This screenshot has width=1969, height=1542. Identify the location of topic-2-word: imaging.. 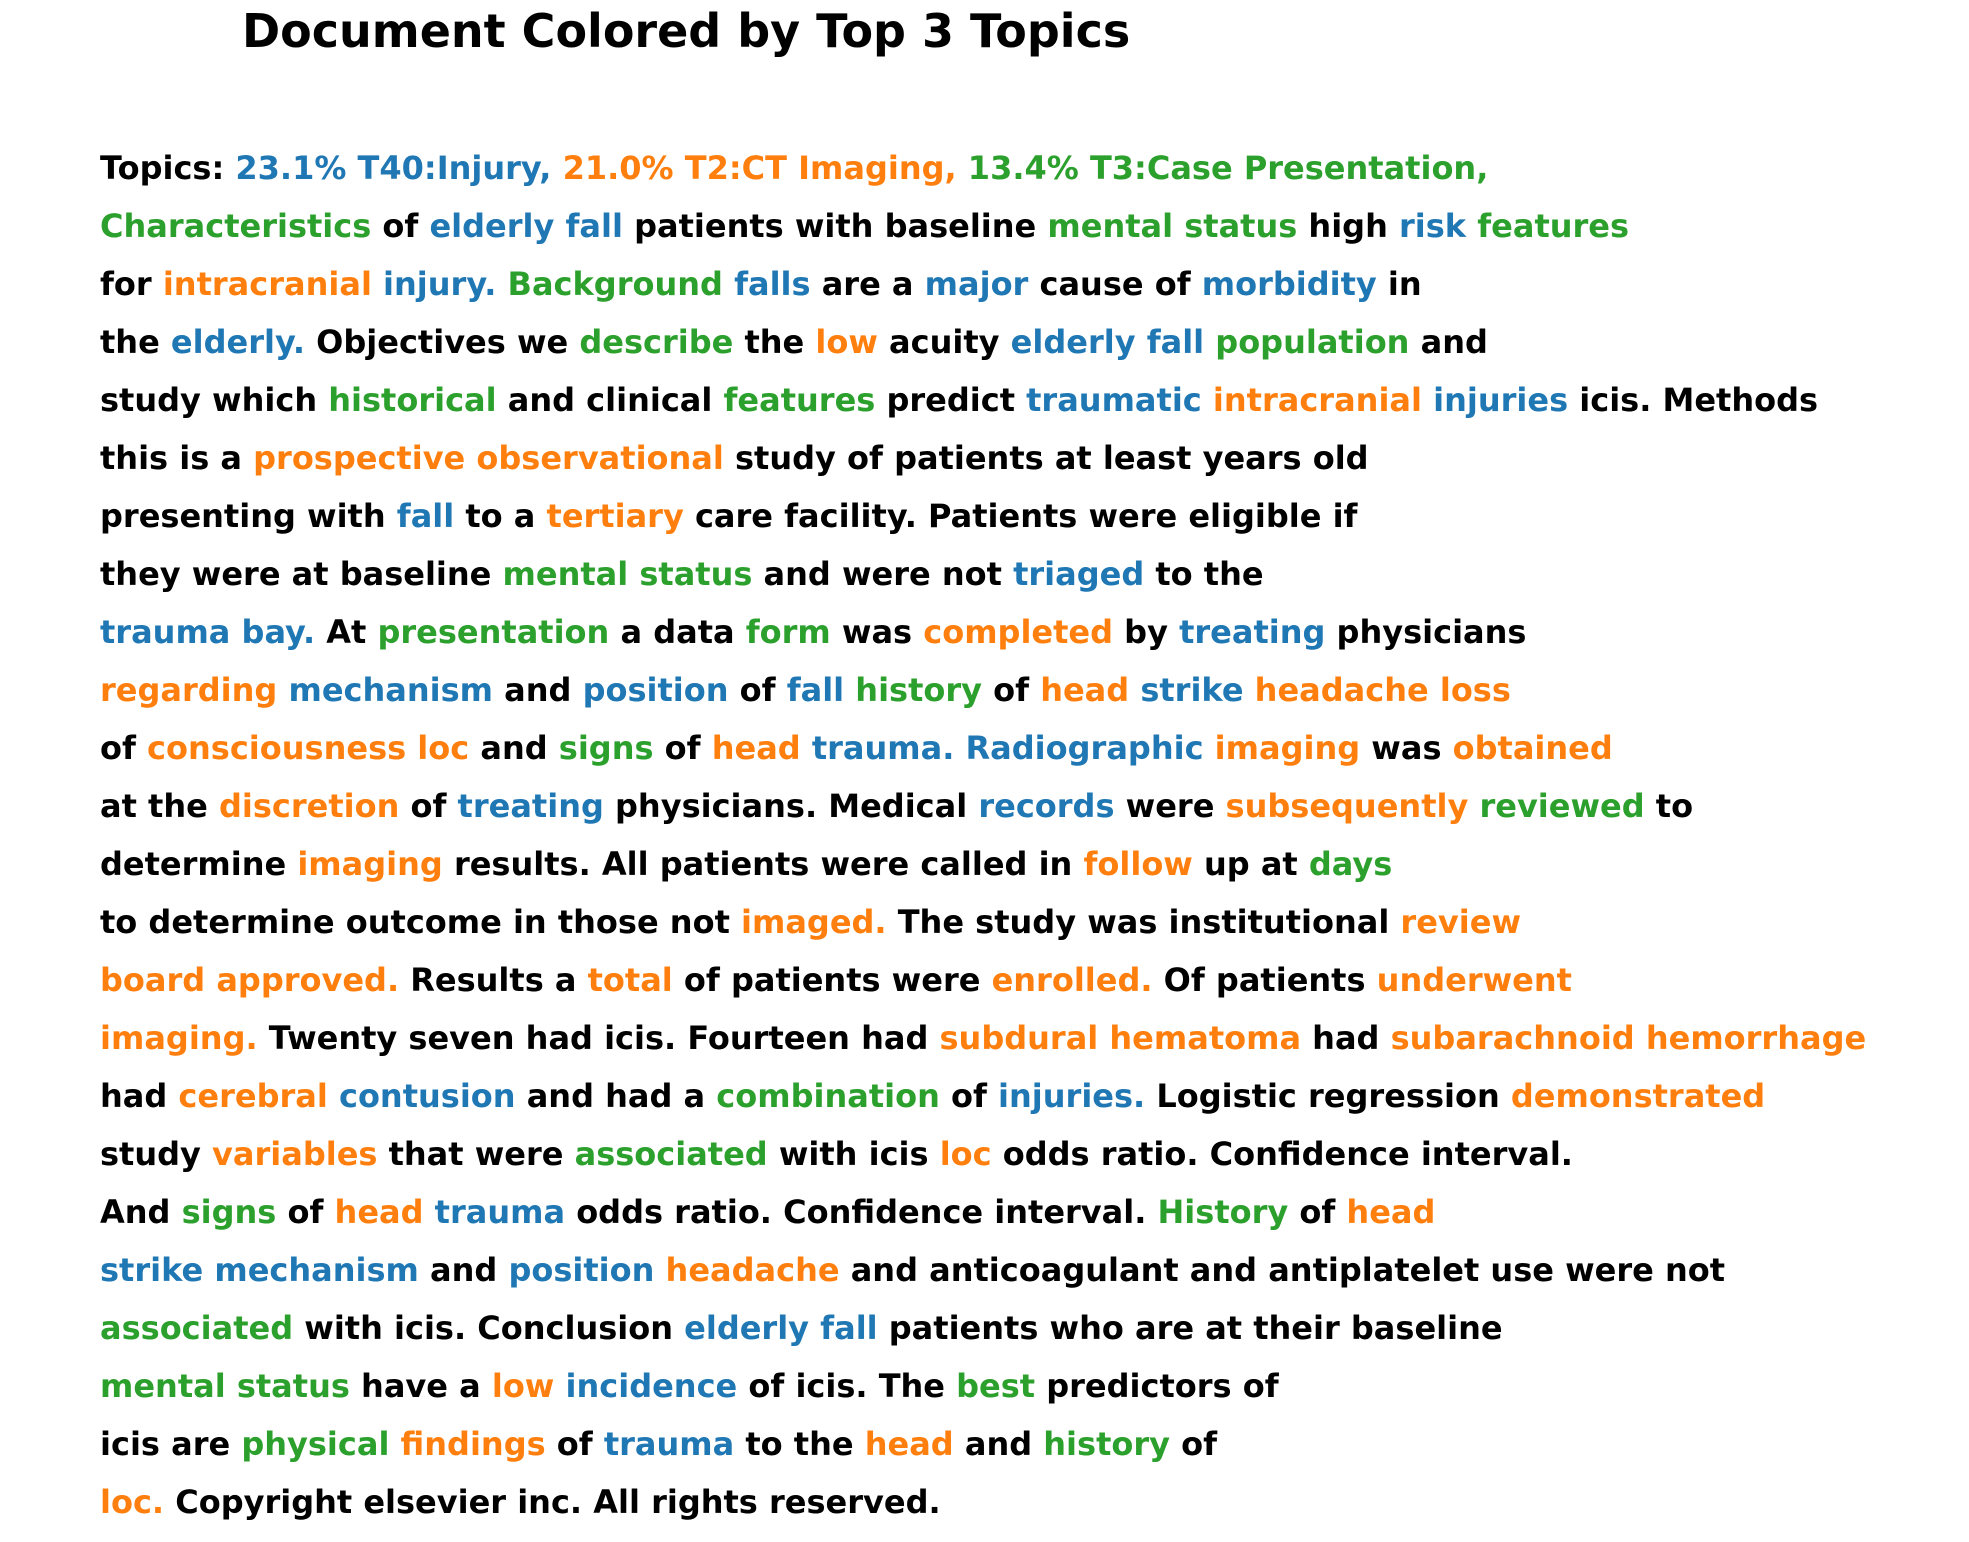
(179, 1038).